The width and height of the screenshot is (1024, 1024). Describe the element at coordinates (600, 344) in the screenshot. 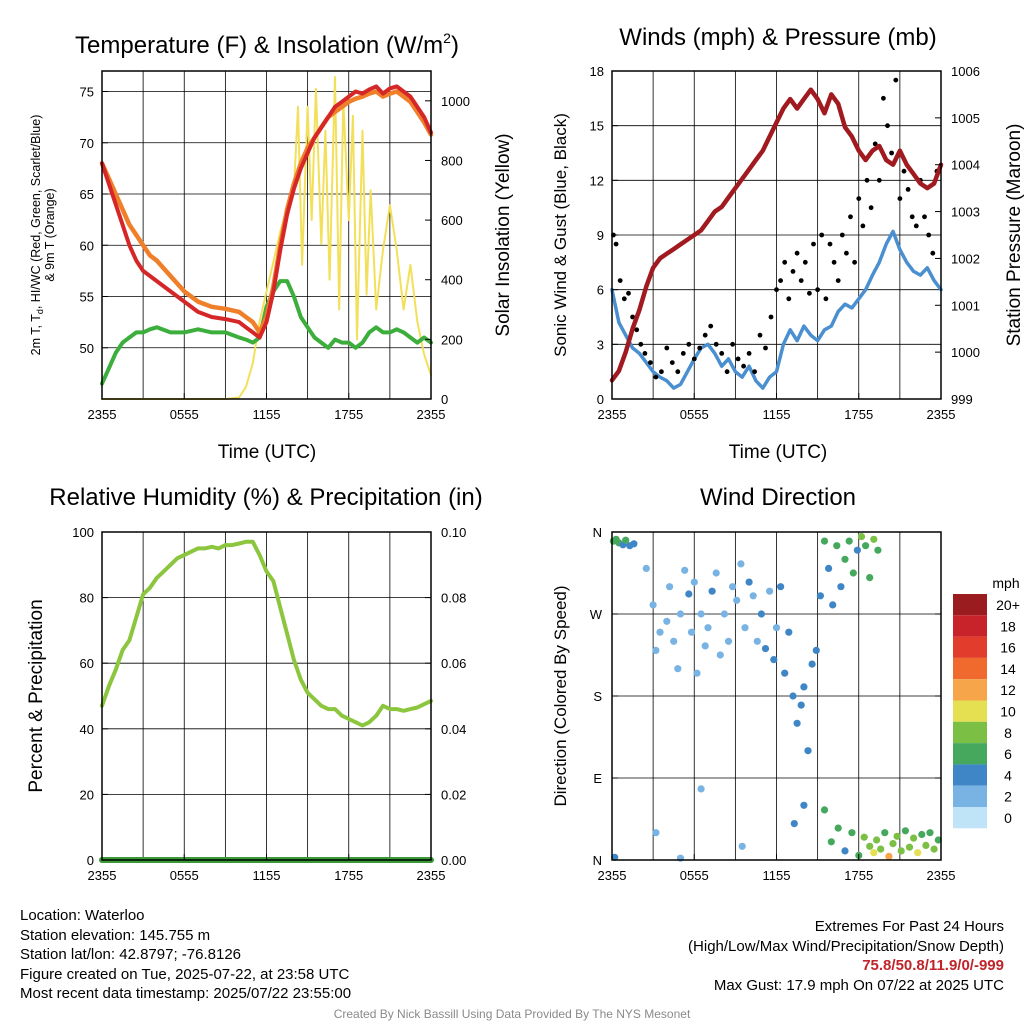

I see `winds-ytick-left-label: 3` at that location.